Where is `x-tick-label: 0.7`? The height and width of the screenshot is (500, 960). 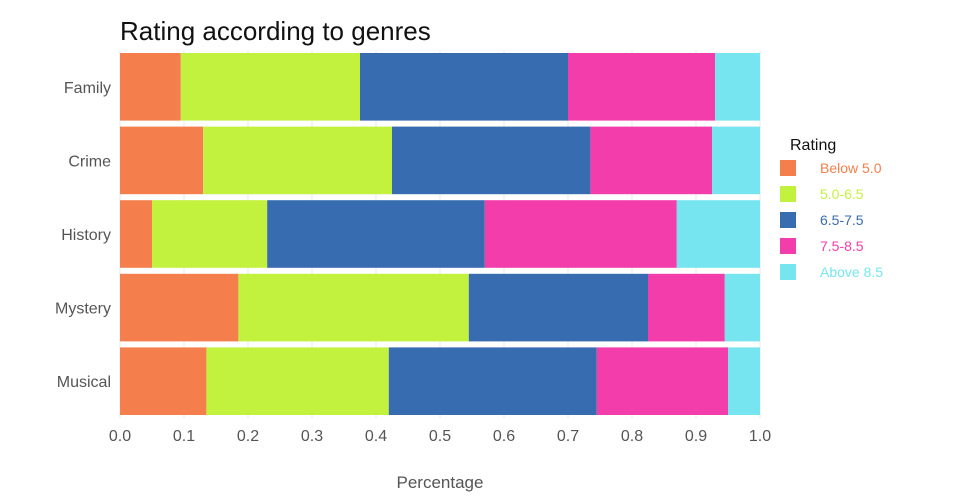
x-tick-label: 0.7 is located at coordinates (568, 436).